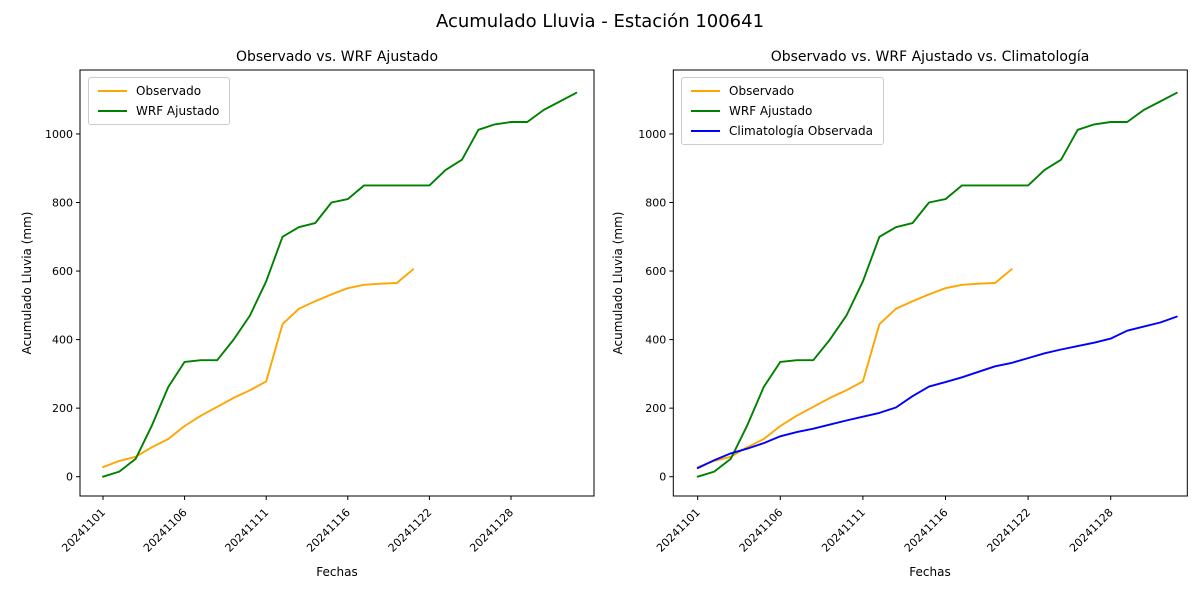 The image size is (1200, 600). What do you see at coordinates (159, 101) in the screenshot?
I see `left-plot-legend: Observado WRF Ajustado` at bounding box center [159, 101].